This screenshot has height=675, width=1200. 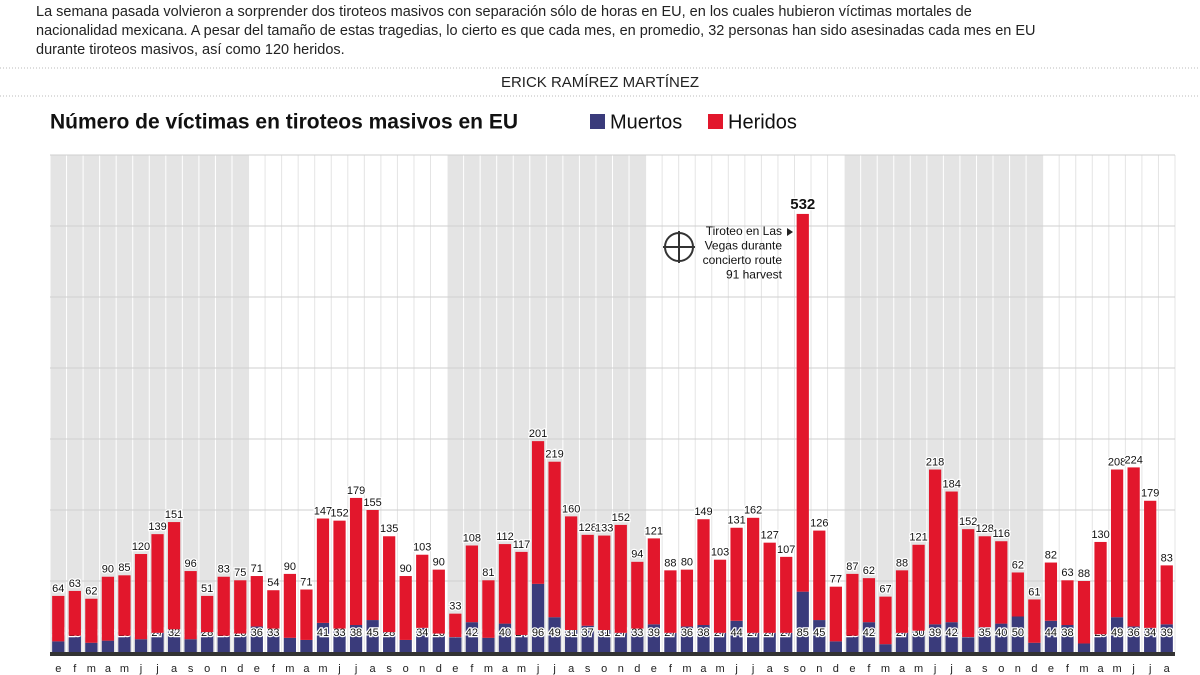 I want to click on legend-label: Heridos, so click(x=762, y=122).